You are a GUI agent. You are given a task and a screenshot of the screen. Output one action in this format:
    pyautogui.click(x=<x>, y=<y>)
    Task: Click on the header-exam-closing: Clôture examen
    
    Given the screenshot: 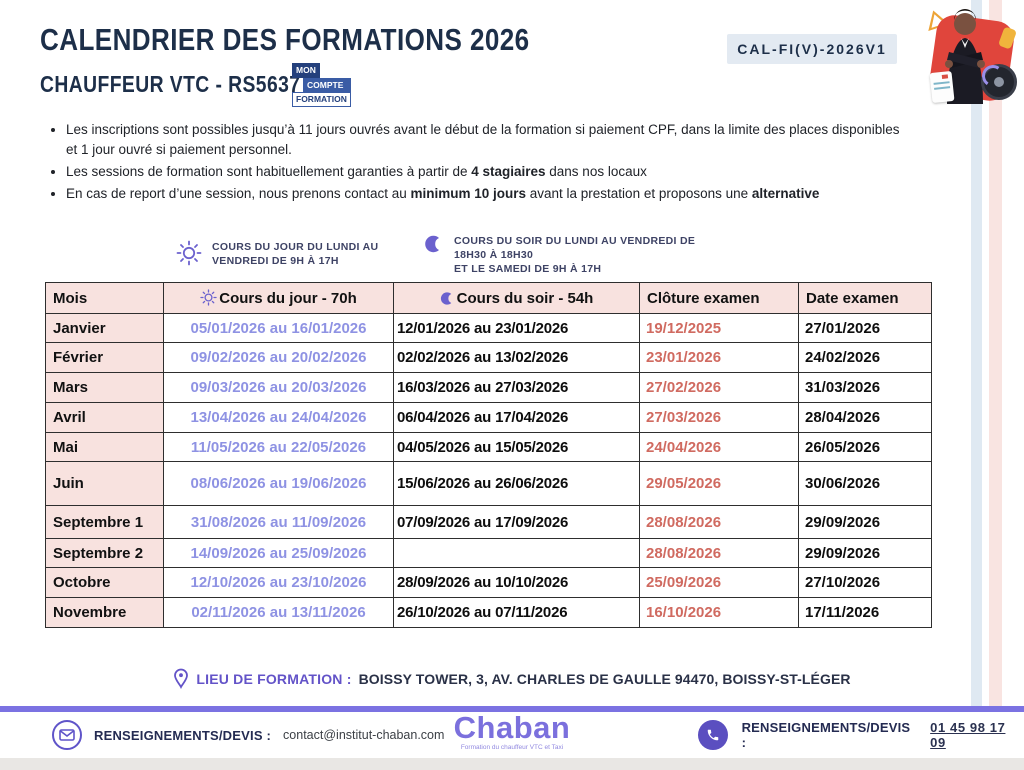 What is the action you would take?
    pyautogui.click(x=719, y=298)
    